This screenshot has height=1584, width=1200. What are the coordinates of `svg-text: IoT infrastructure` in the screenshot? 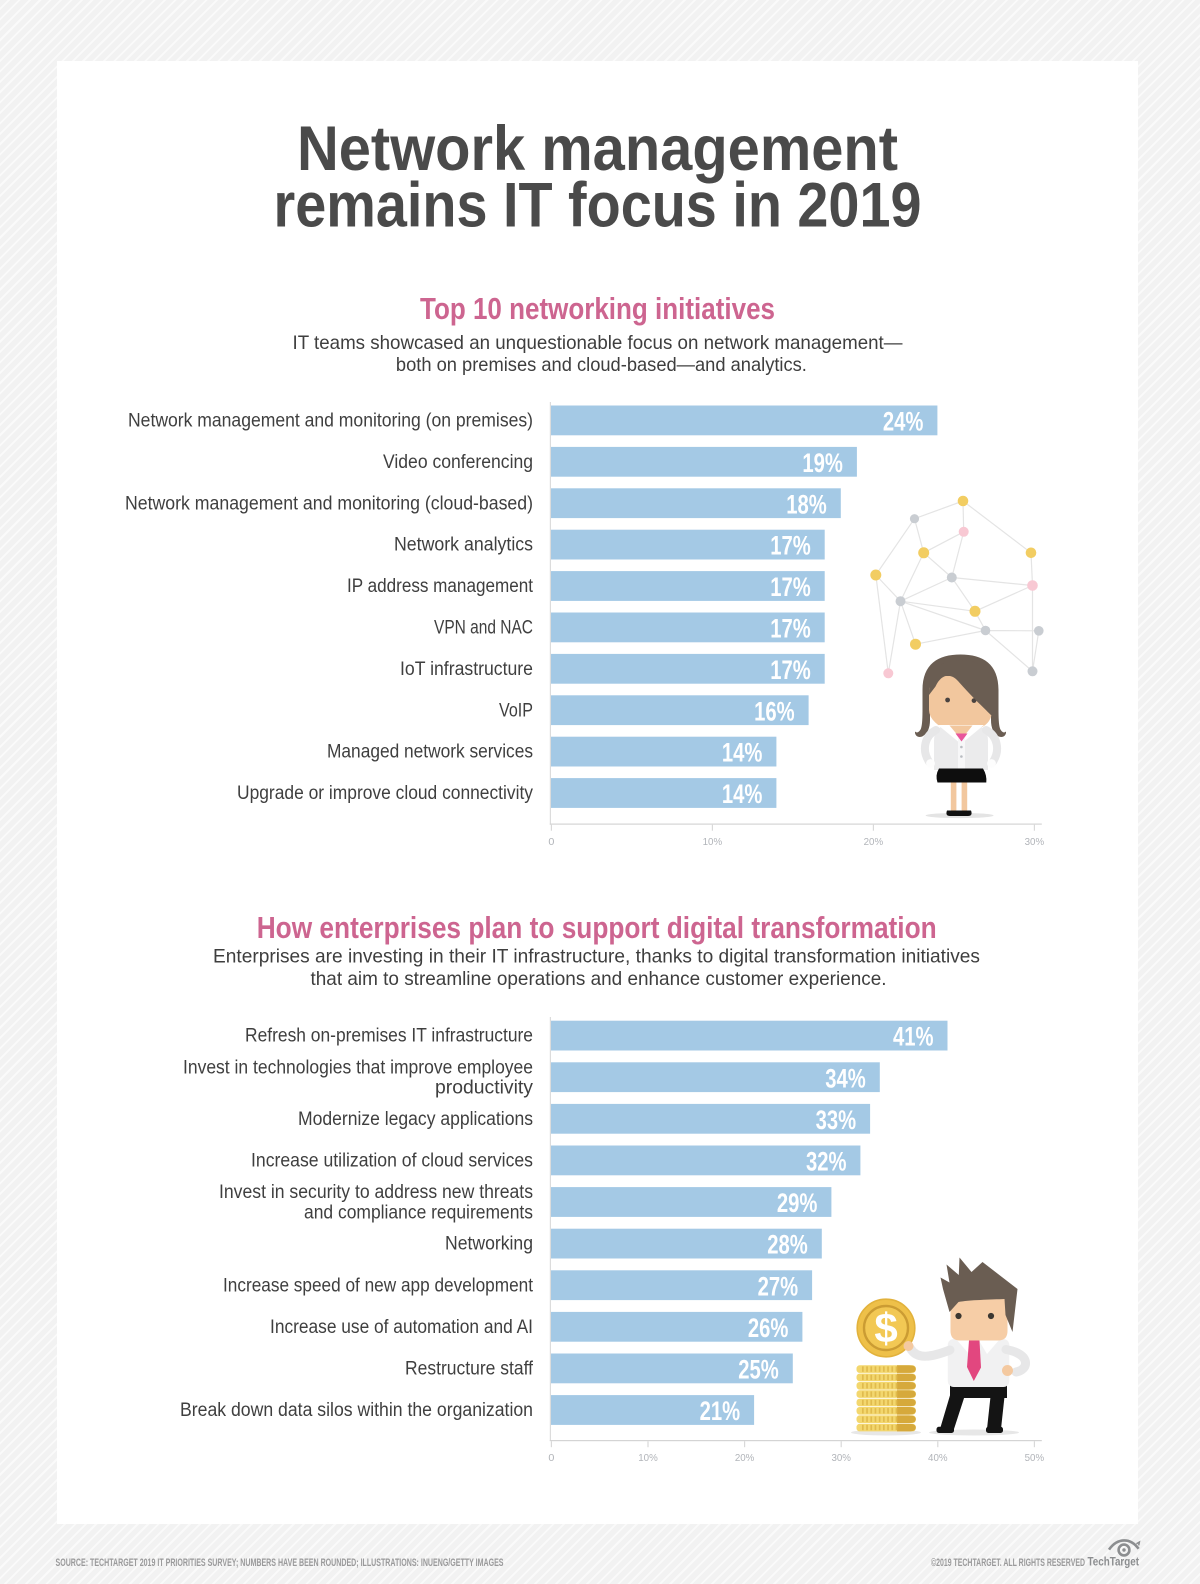 It's located at (466, 669).